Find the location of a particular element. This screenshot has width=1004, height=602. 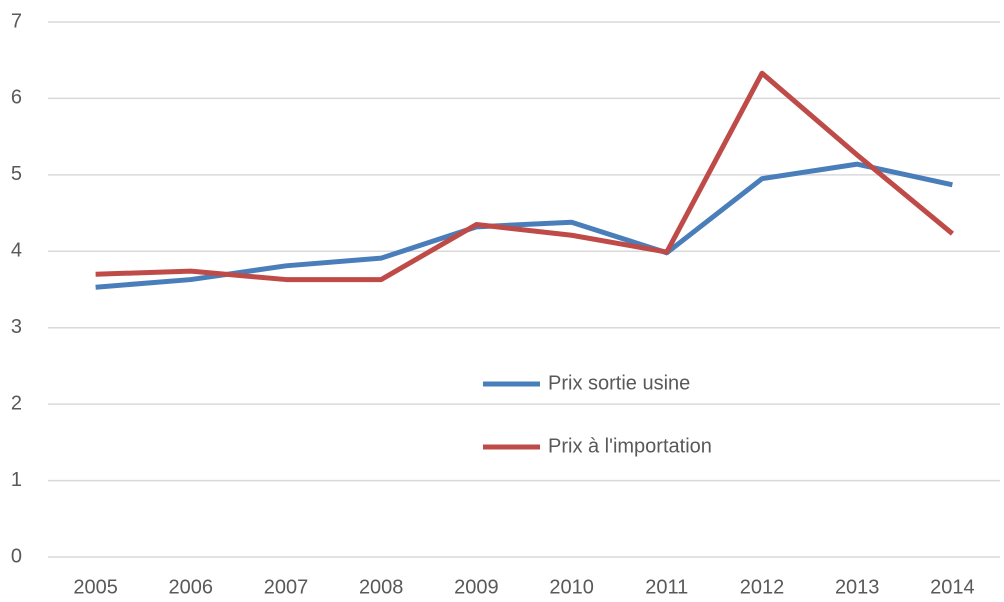

x-tick-label: 2006 is located at coordinates (191, 587).